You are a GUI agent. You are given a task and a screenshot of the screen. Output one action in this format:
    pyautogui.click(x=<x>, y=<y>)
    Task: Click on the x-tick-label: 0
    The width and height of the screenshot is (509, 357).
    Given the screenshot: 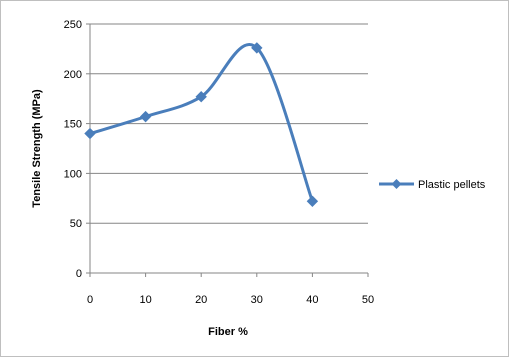 What is the action you would take?
    pyautogui.click(x=90, y=300)
    